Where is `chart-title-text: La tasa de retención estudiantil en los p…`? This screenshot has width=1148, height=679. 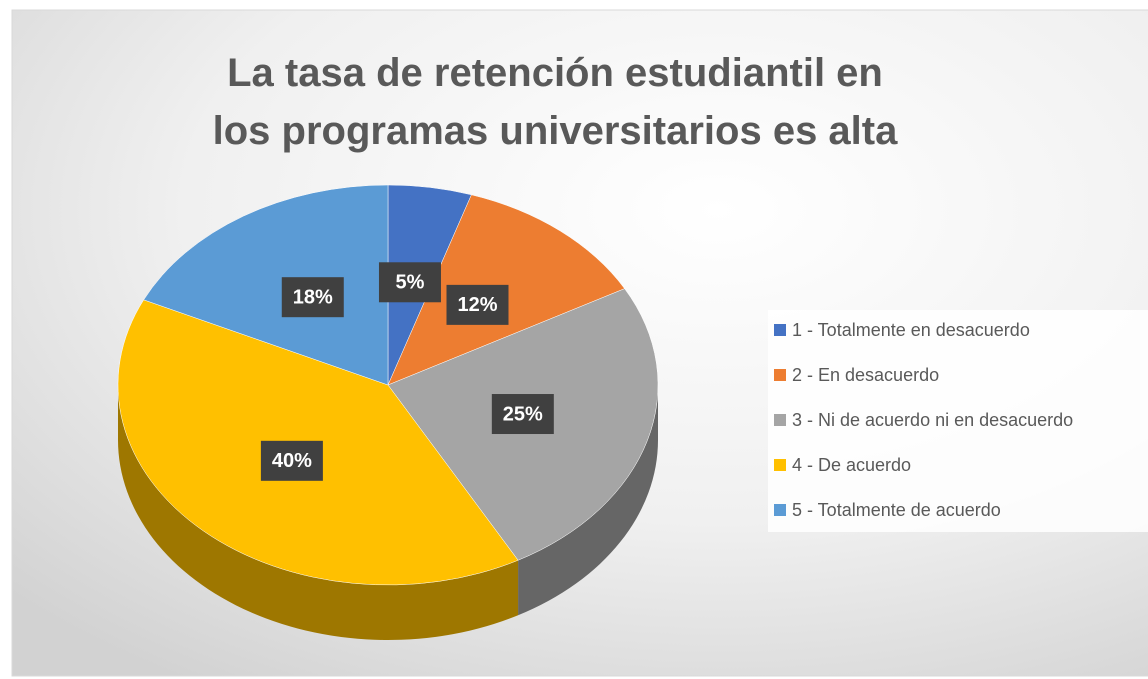 chart-title-text: La tasa de retención estudiantil en los p… is located at coordinates (555, 102).